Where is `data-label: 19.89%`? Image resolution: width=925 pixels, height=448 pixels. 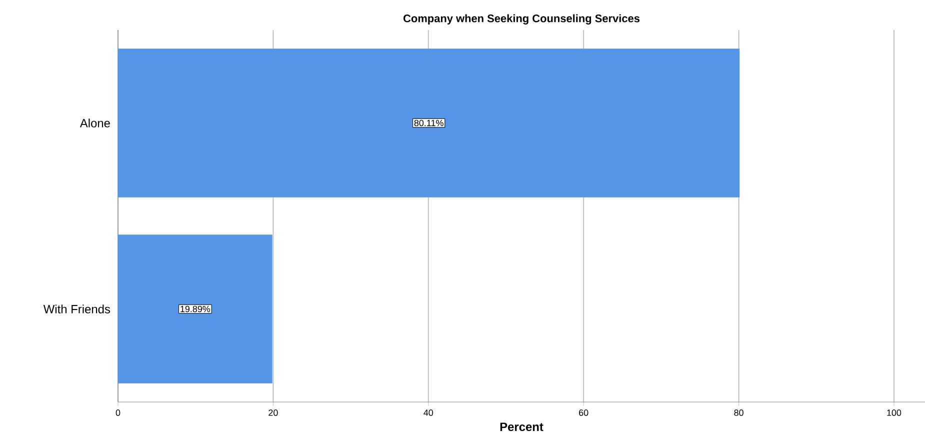
data-label: 19.89% is located at coordinates (195, 309).